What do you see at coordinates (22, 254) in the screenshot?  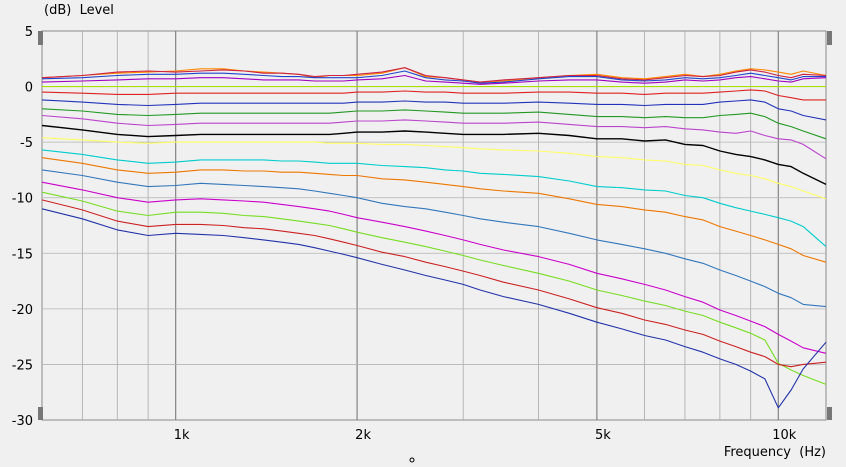 I see `y-tick-label: -15` at bounding box center [22, 254].